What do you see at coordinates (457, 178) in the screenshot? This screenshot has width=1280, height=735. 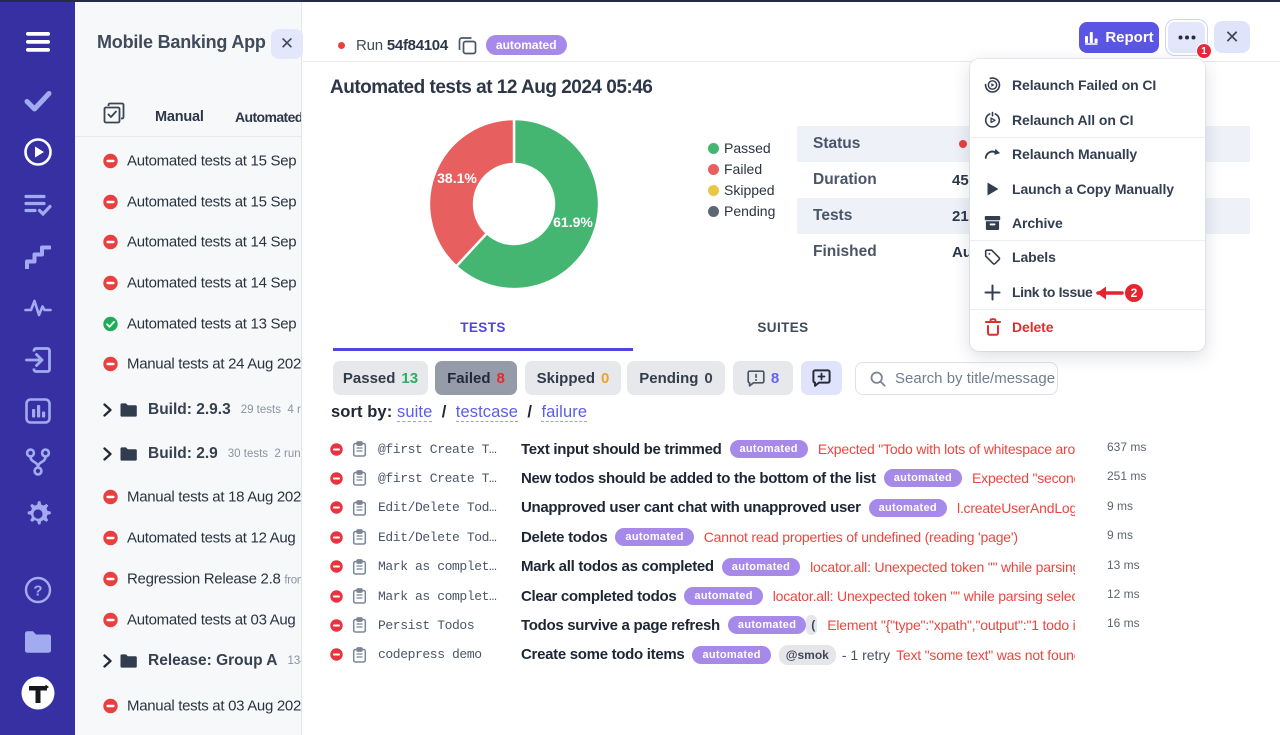 I see `svg-text: 38.1%` at bounding box center [457, 178].